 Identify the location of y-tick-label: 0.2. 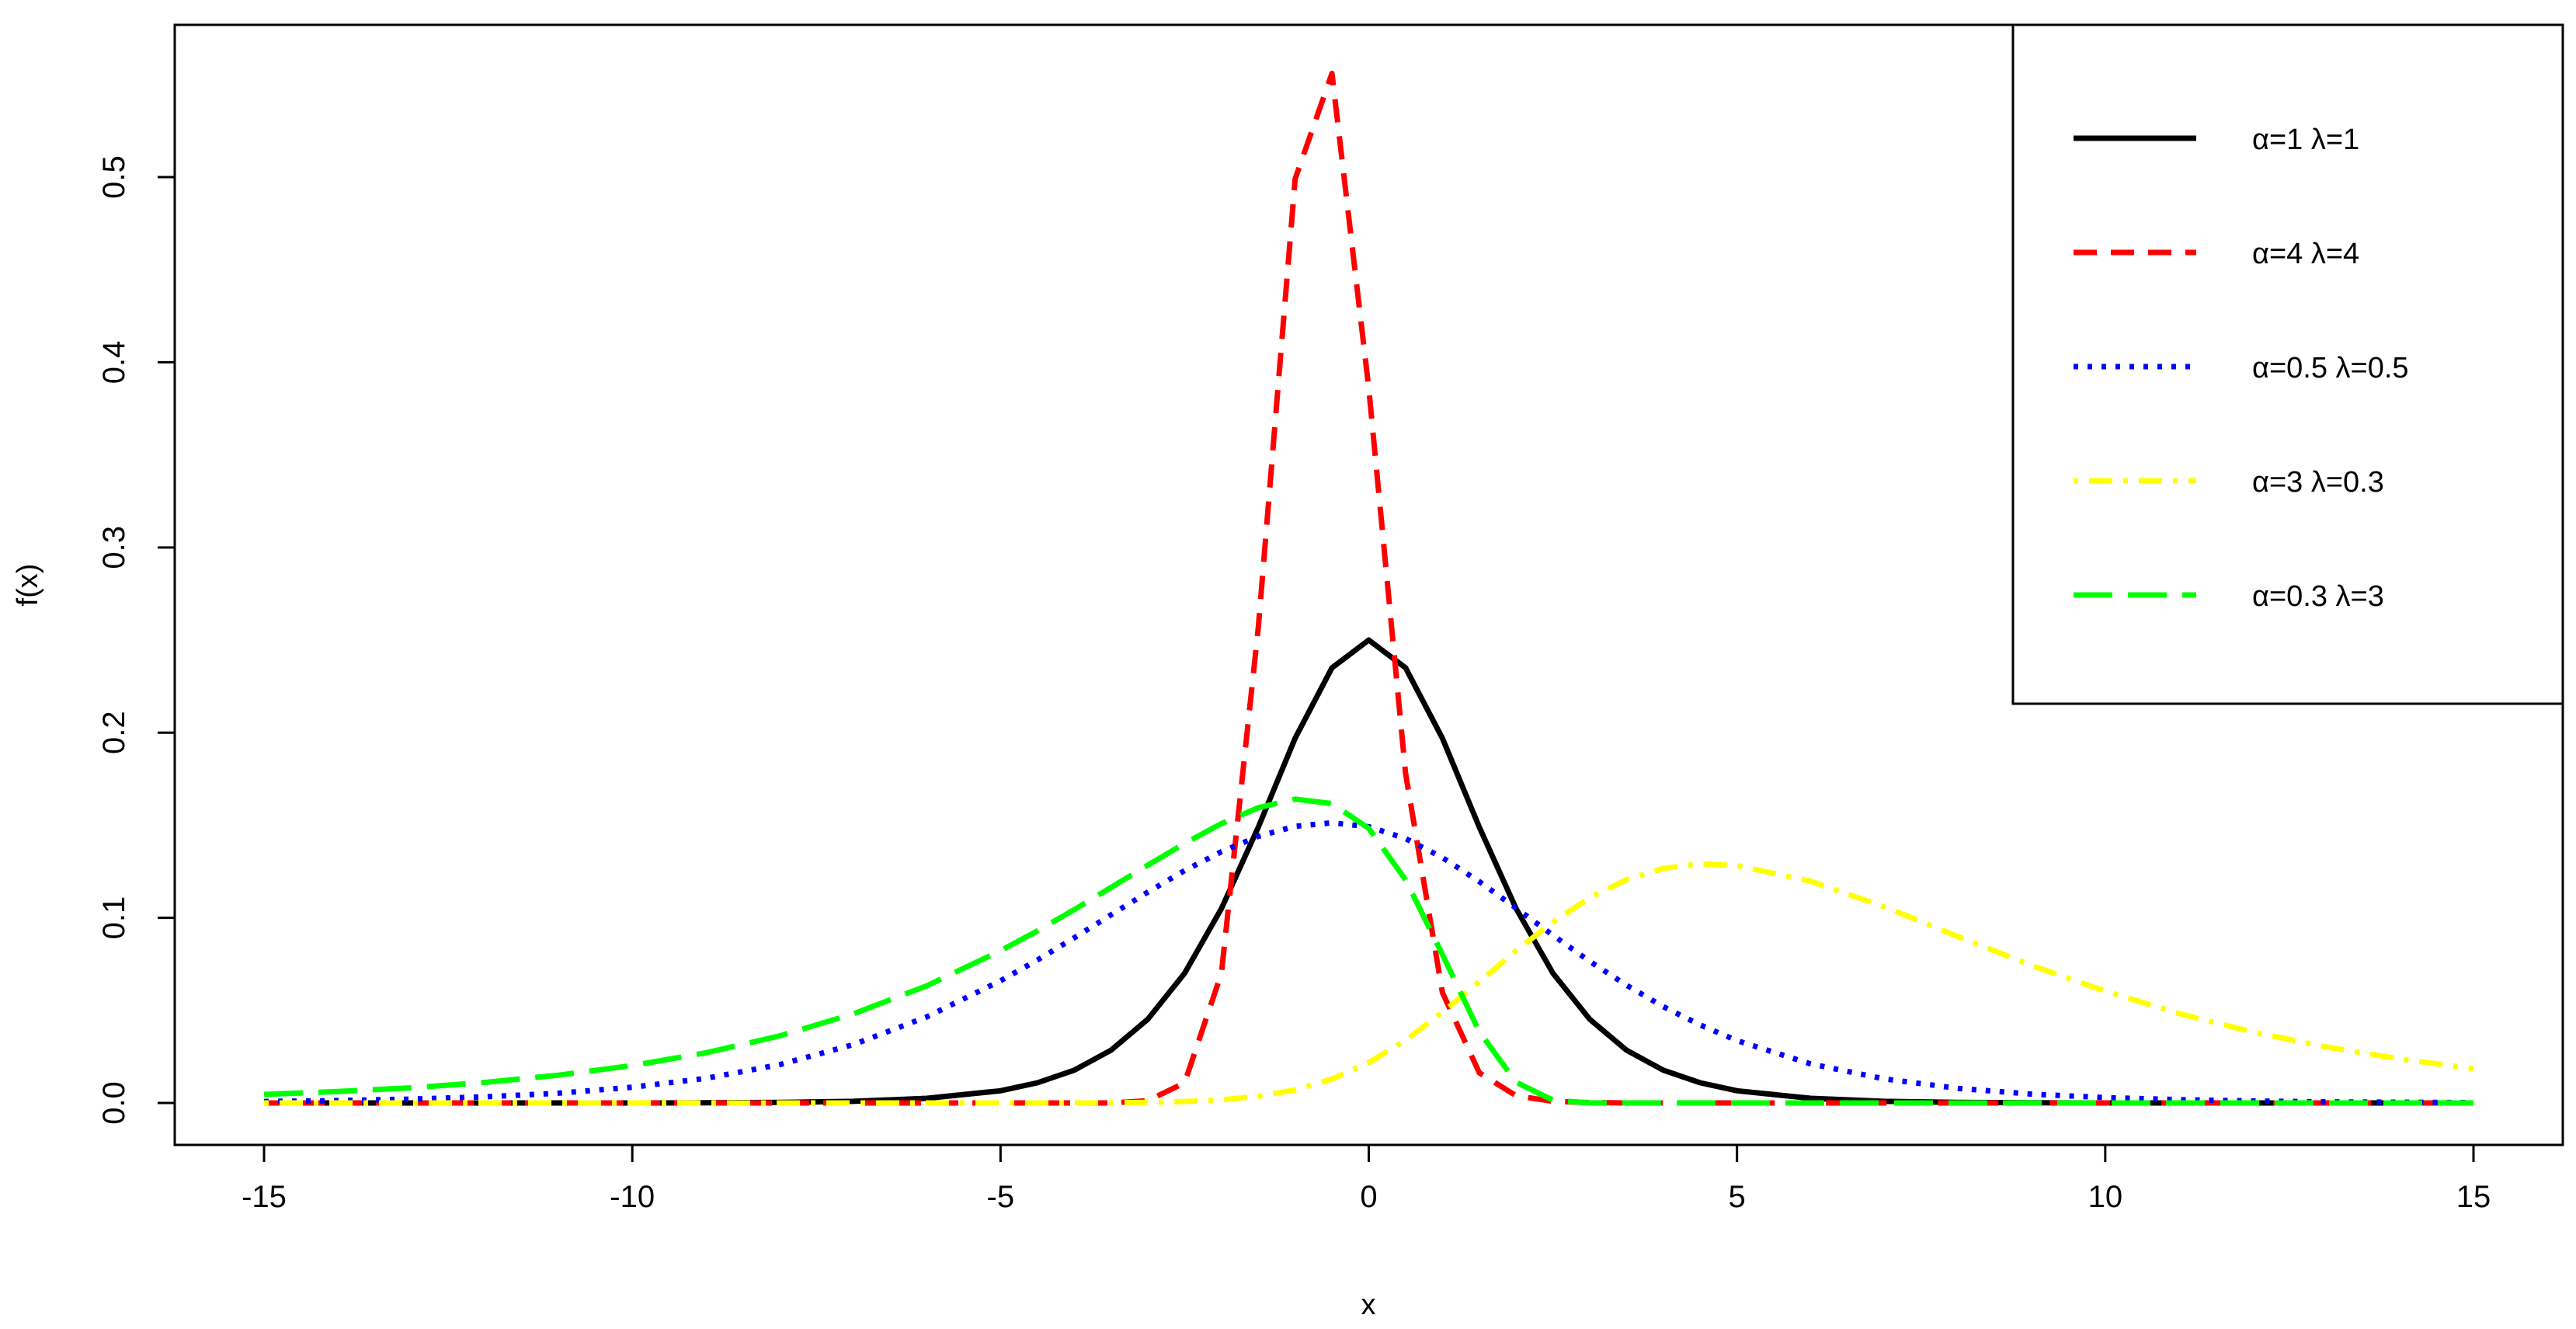
(114, 732).